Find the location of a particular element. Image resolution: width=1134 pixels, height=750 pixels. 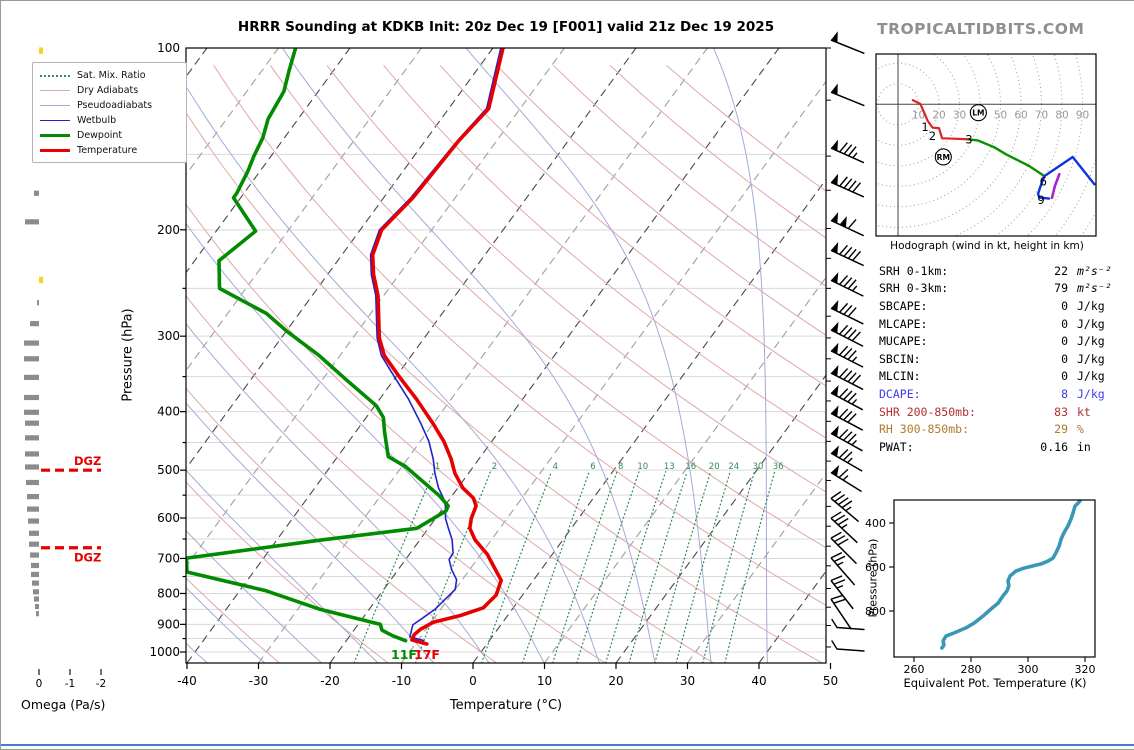

stat-value: 0.16 is located at coordinates (1043, 447).